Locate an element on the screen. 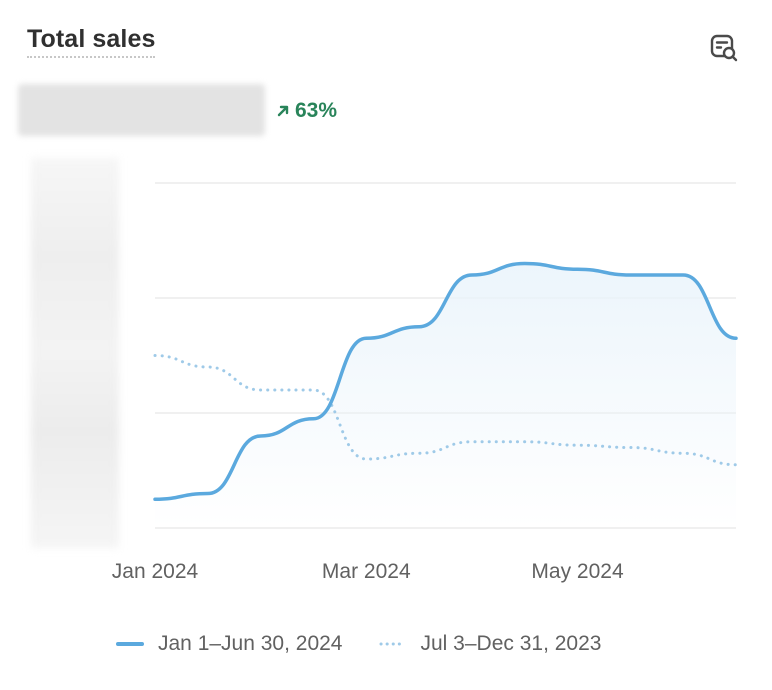 The height and width of the screenshot is (690, 772). dotted-line-swatch-icon is located at coordinates (392, 644).